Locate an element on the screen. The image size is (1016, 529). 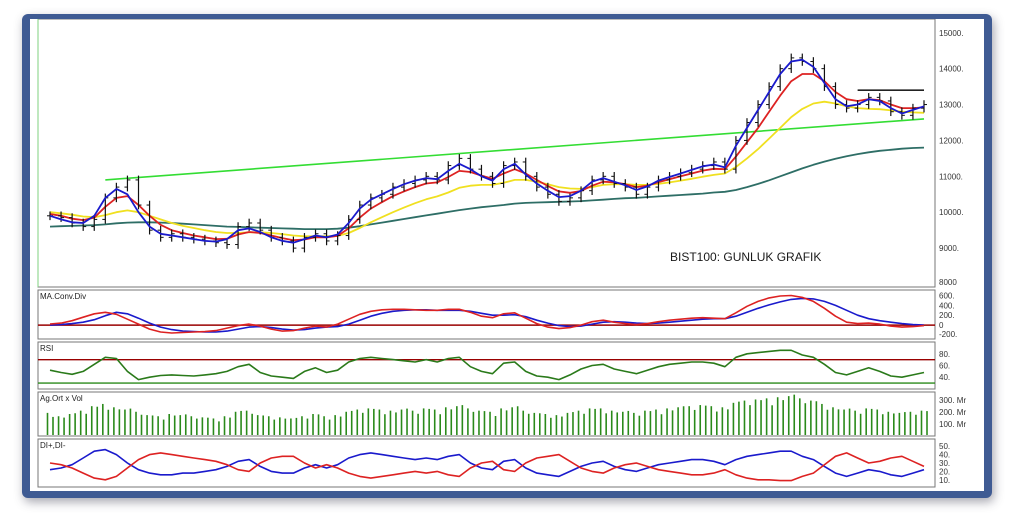
price-tick-label: 8000 is located at coordinates (948, 282).